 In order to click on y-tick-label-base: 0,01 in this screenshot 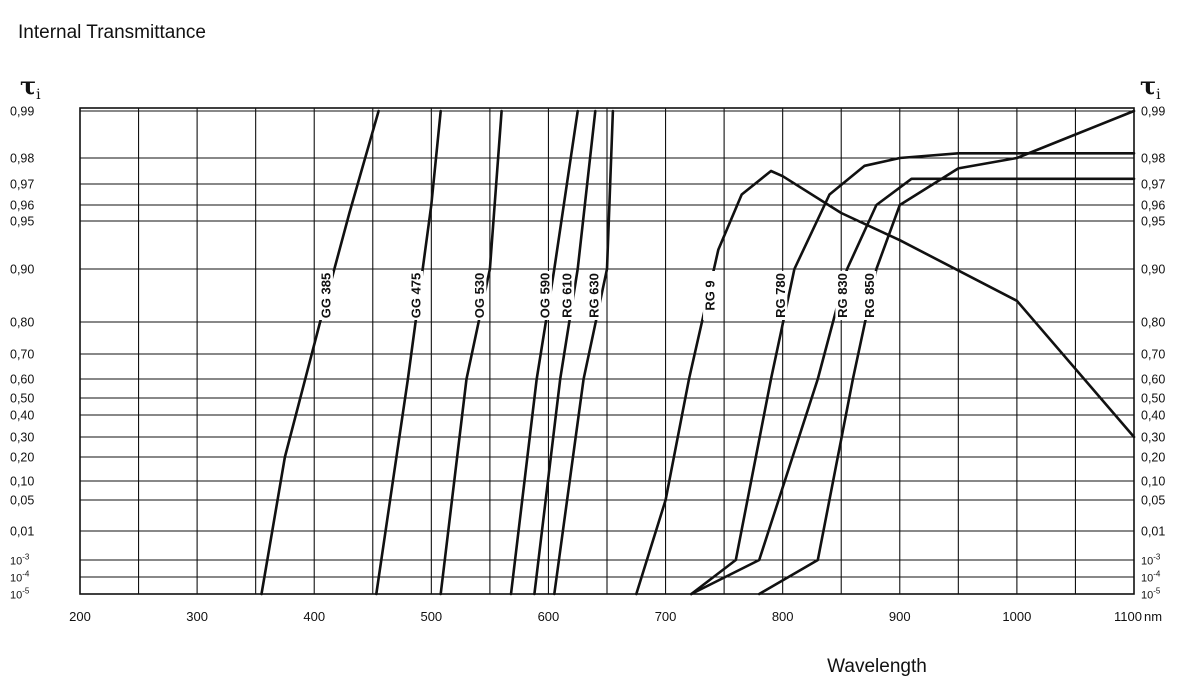, I will do `click(22, 532)`.